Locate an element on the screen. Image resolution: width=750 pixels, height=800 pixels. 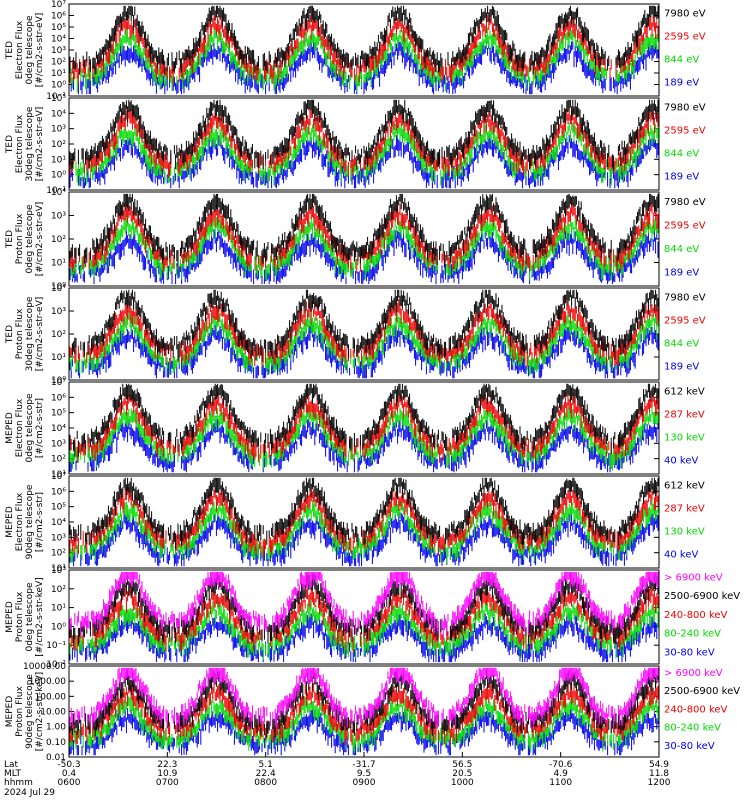
x-tick-label: 20.5 is located at coordinates (462, 774).